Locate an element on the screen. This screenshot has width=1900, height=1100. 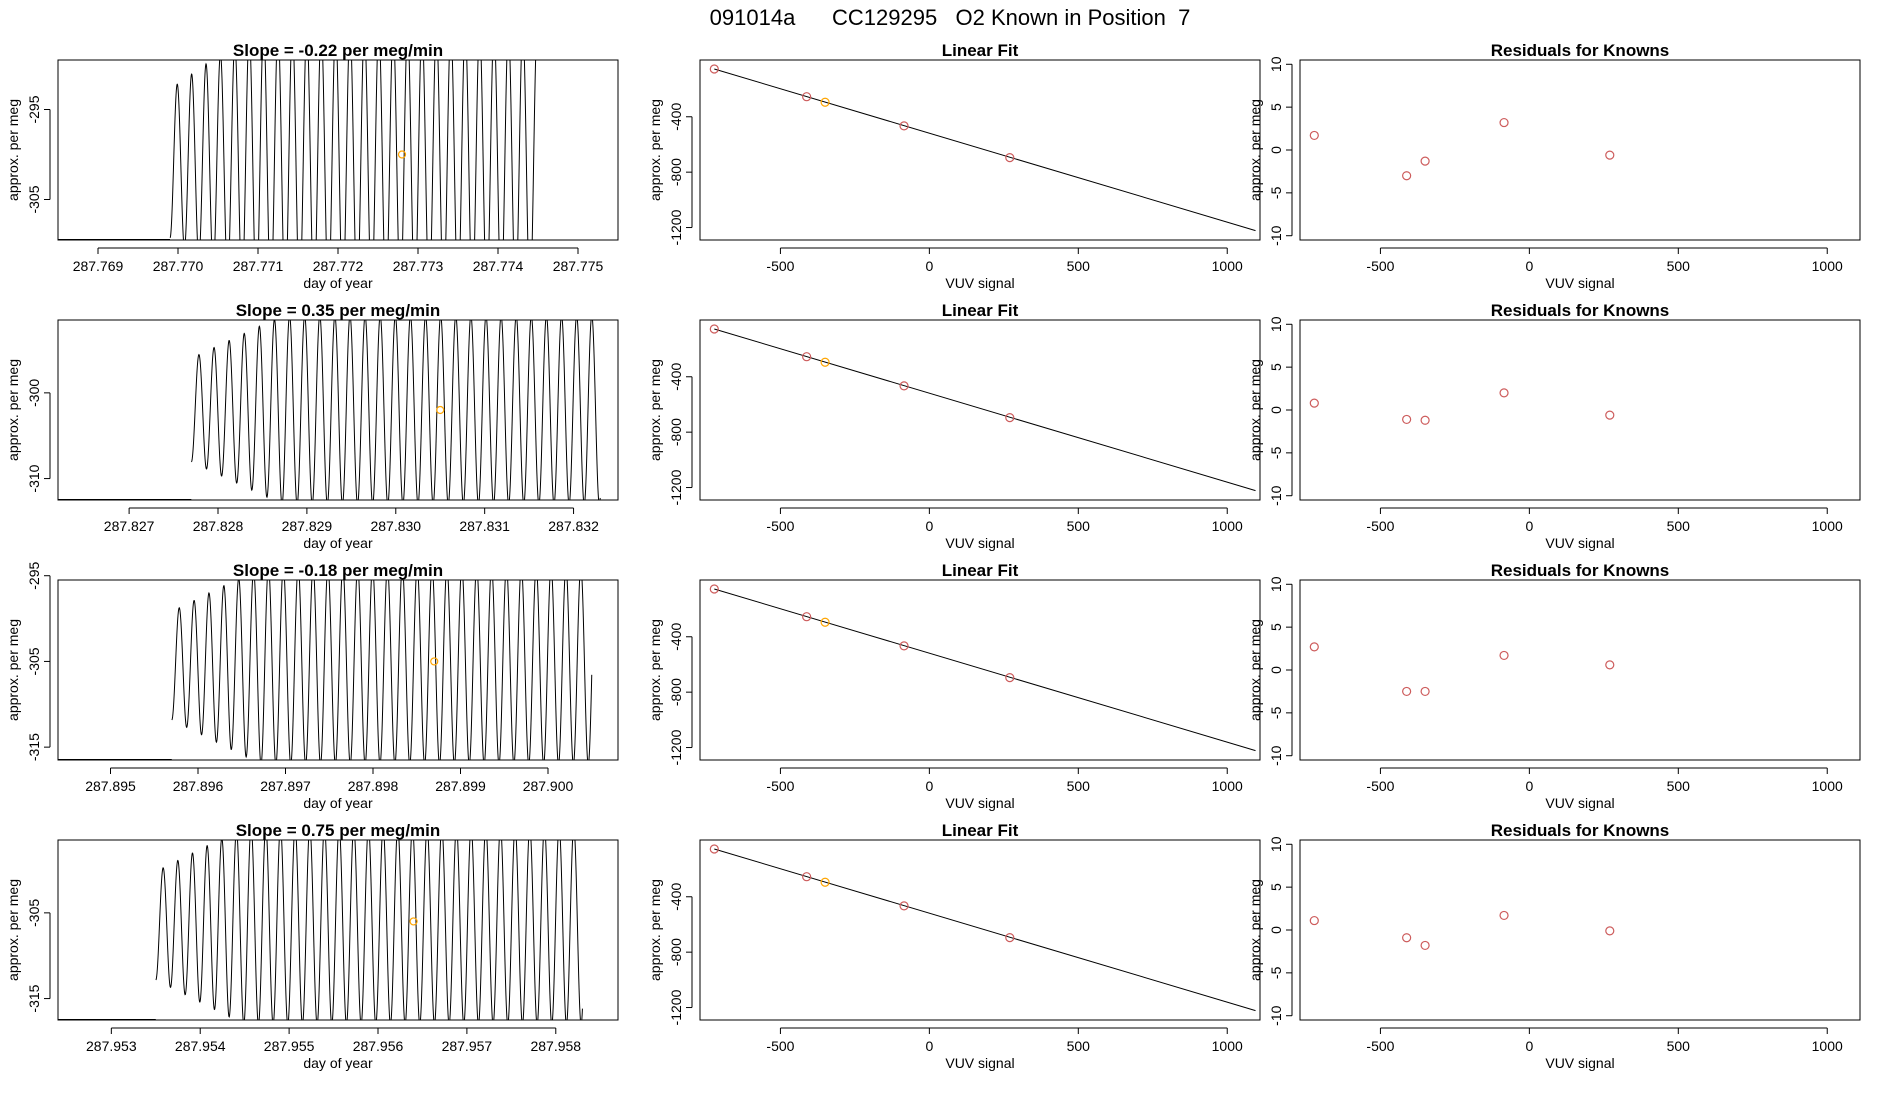
x-tick-label: 287.769 is located at coordinates (98, 266).